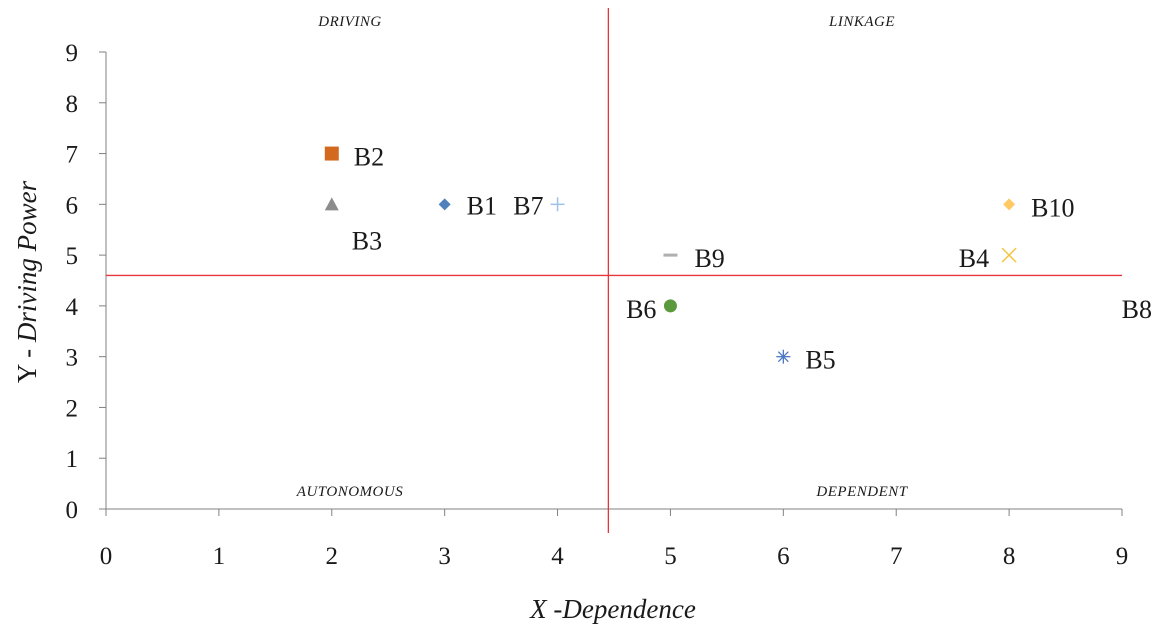  I want to click on x-tick-label: 7, so click(896, 556).